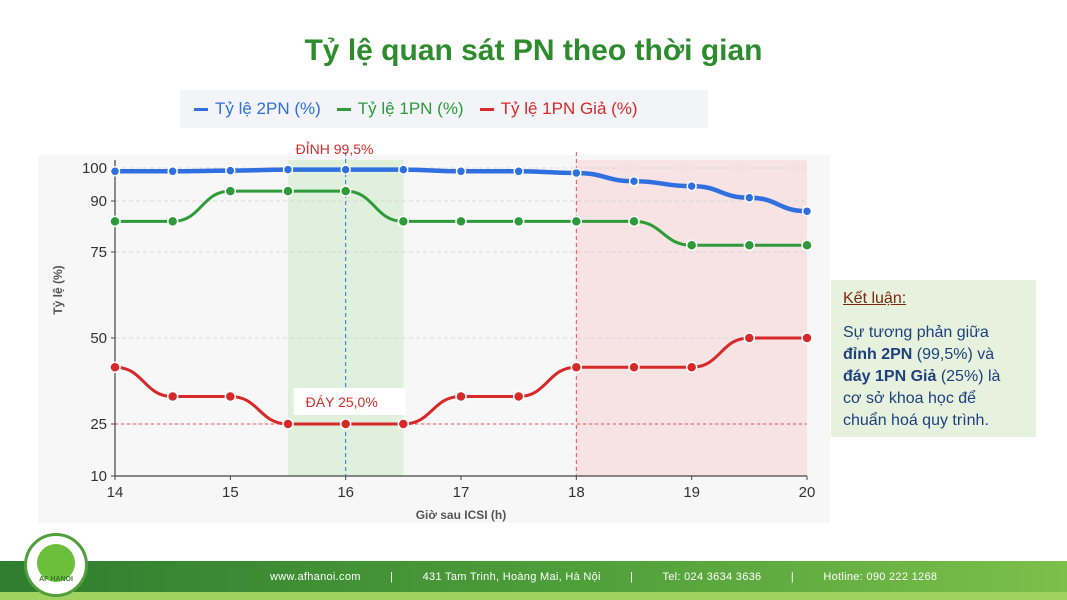  Describe the element at coordinates (268, 108) in the screenshot. I see `legend-label-2pn: Tỷ lệ 2PN (%)` at that location.